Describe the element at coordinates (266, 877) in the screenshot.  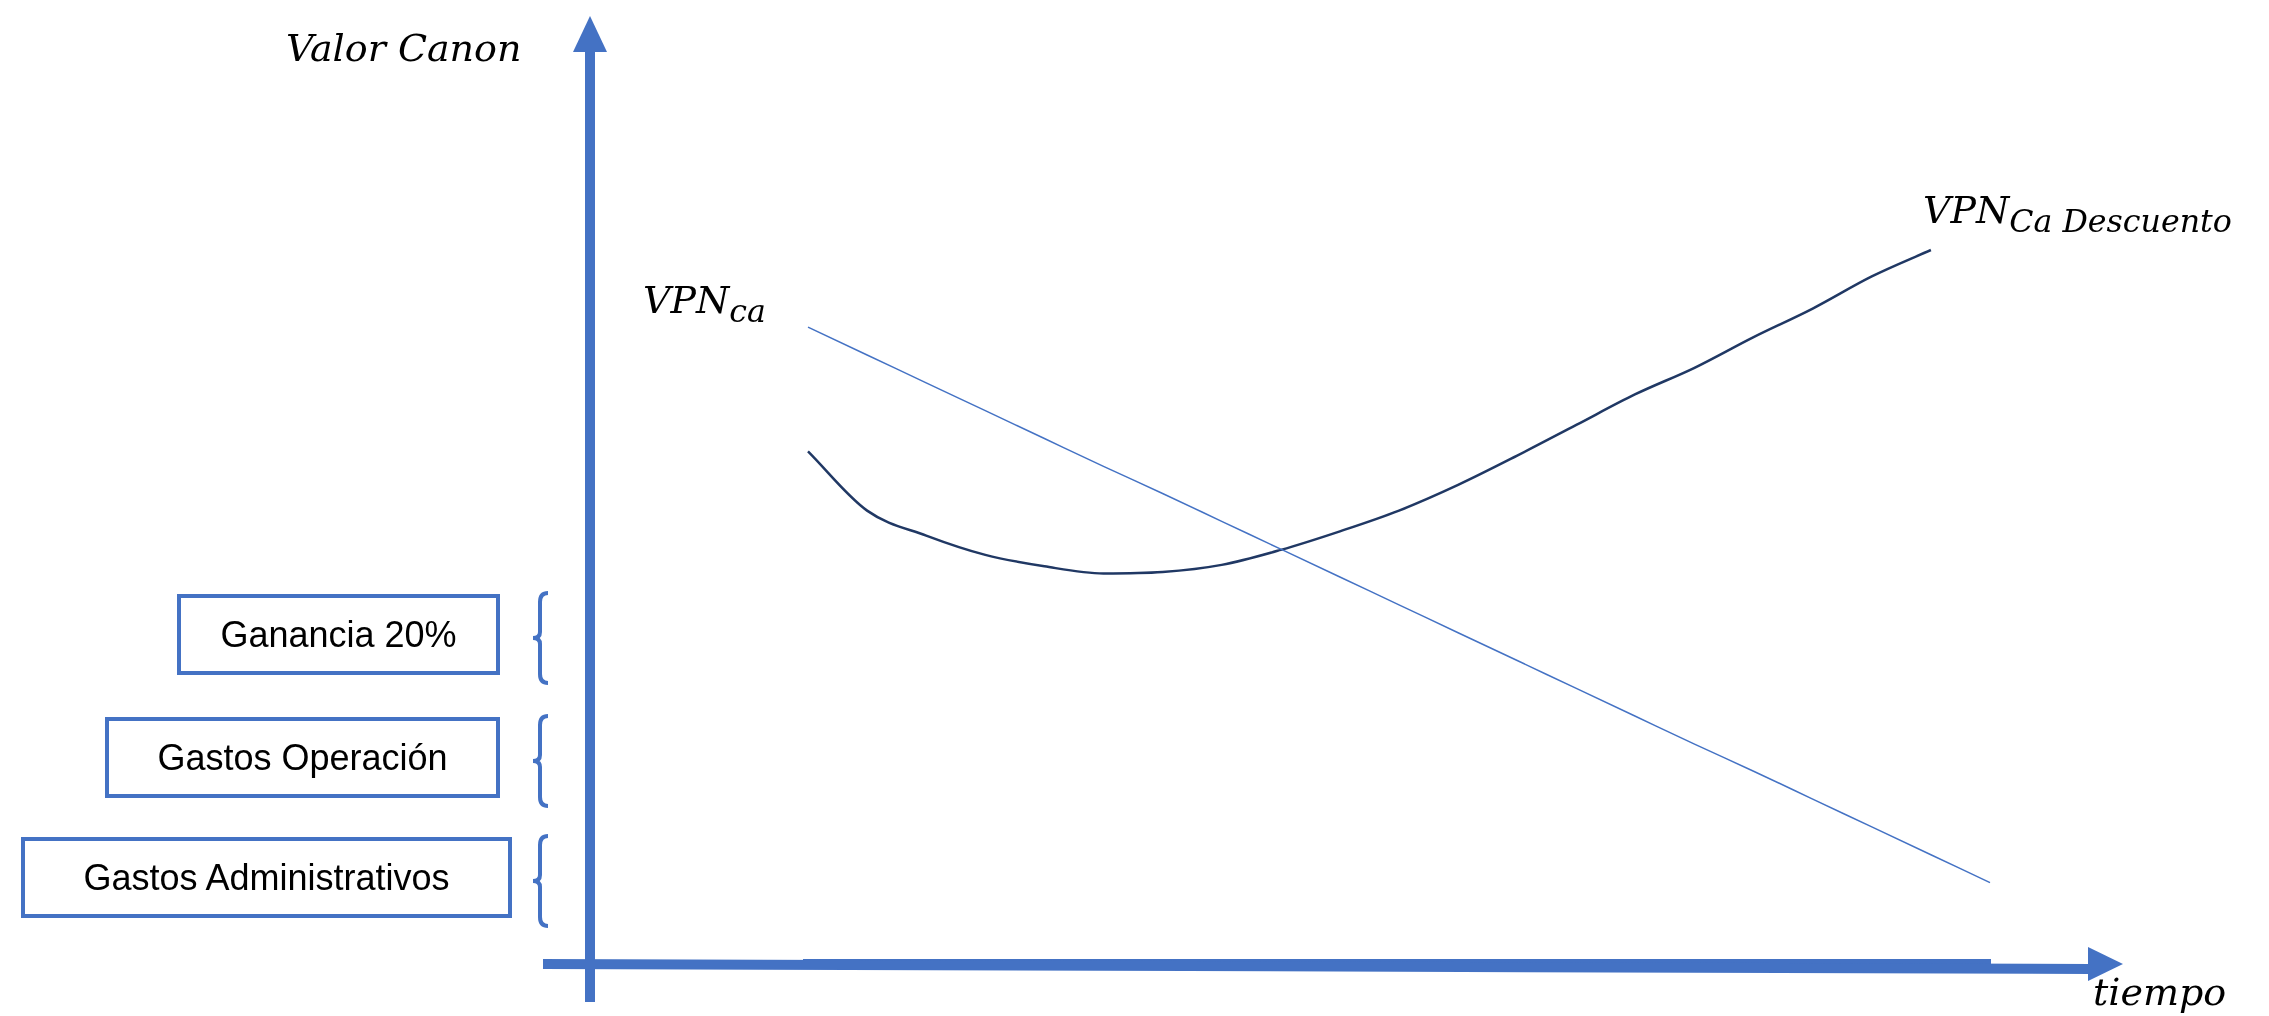
I see `text: Gastos Administrativos` at that location.